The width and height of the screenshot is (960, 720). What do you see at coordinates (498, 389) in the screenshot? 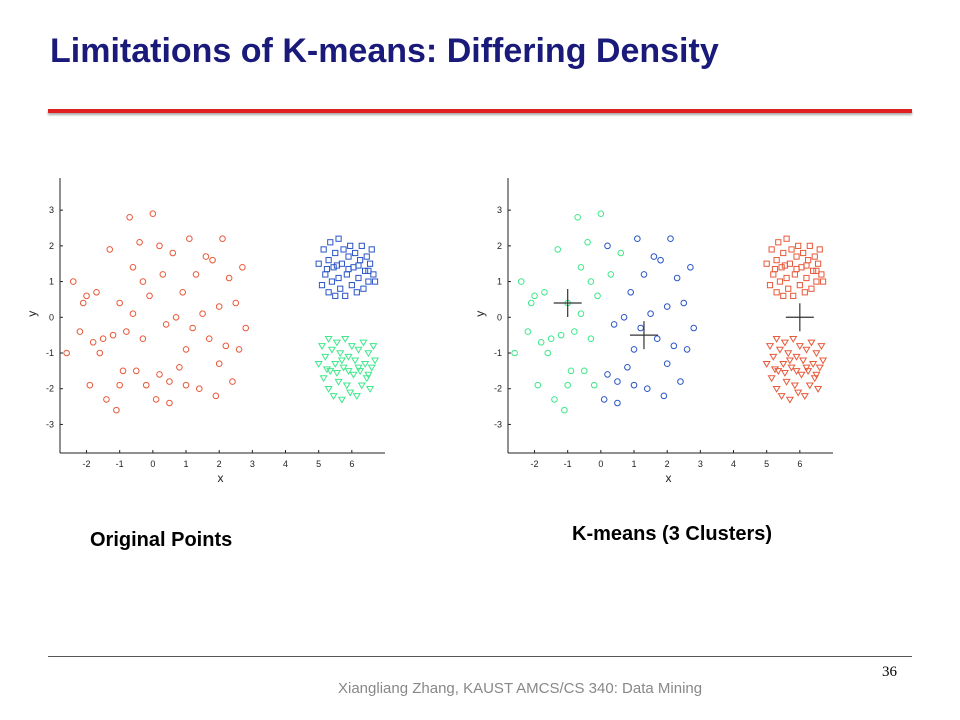
I see `y-tick-label: -2` at bounding box center [498, 389].